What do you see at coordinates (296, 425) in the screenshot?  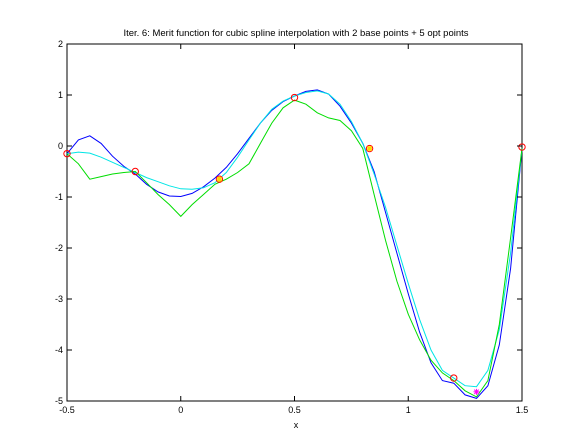 I see `x-axis-label: x` at bounding box center [296, 425].